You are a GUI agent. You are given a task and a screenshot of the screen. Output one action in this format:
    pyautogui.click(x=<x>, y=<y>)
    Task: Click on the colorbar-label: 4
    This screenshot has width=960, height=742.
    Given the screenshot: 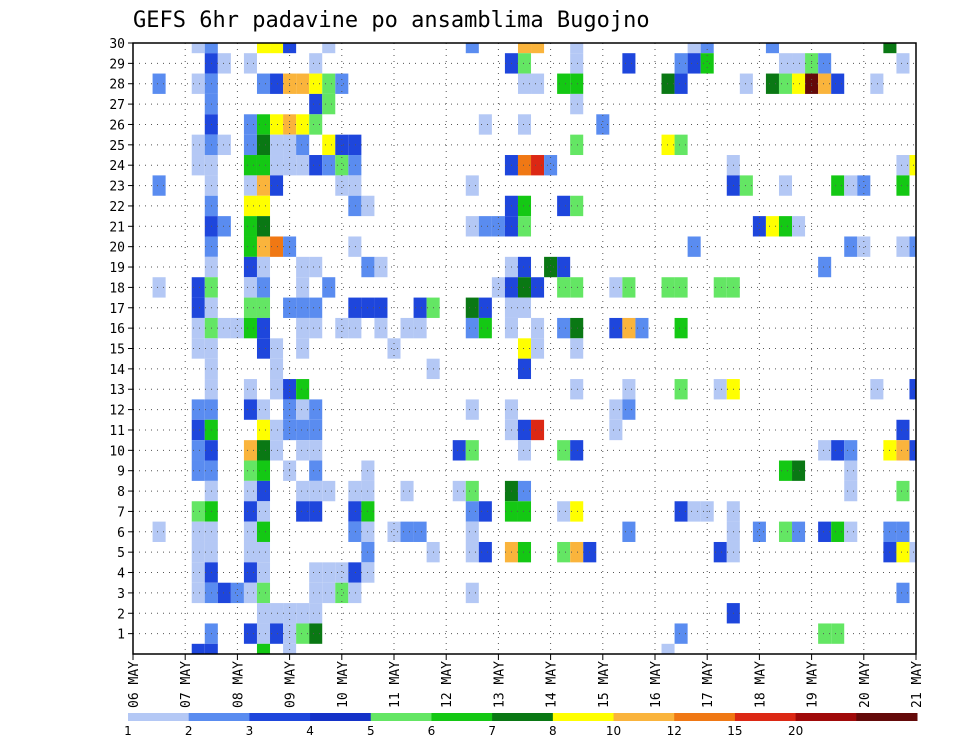 What is the action you would take?
    pyautogui.click(x=310, y=731)
    